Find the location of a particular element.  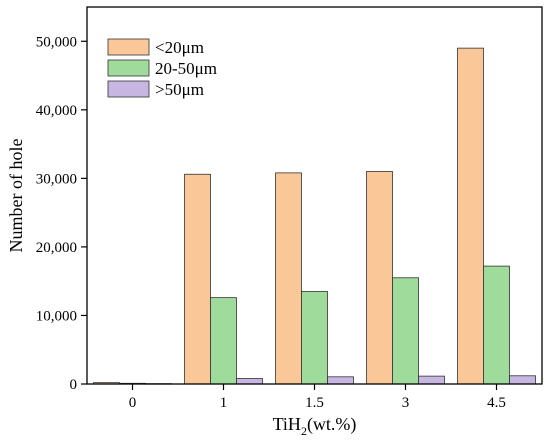

y-tick-label: 50,000 is located at coordinates (56, 42).